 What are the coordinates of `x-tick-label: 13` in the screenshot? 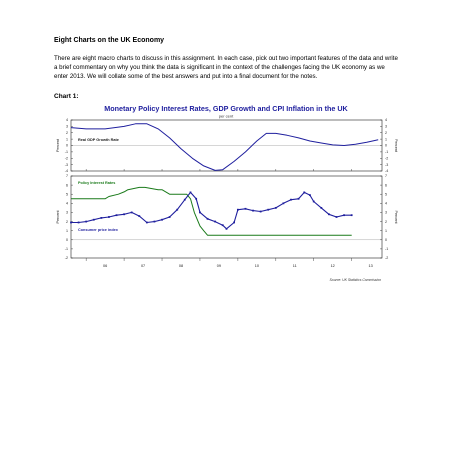 It's located at (371, 266).